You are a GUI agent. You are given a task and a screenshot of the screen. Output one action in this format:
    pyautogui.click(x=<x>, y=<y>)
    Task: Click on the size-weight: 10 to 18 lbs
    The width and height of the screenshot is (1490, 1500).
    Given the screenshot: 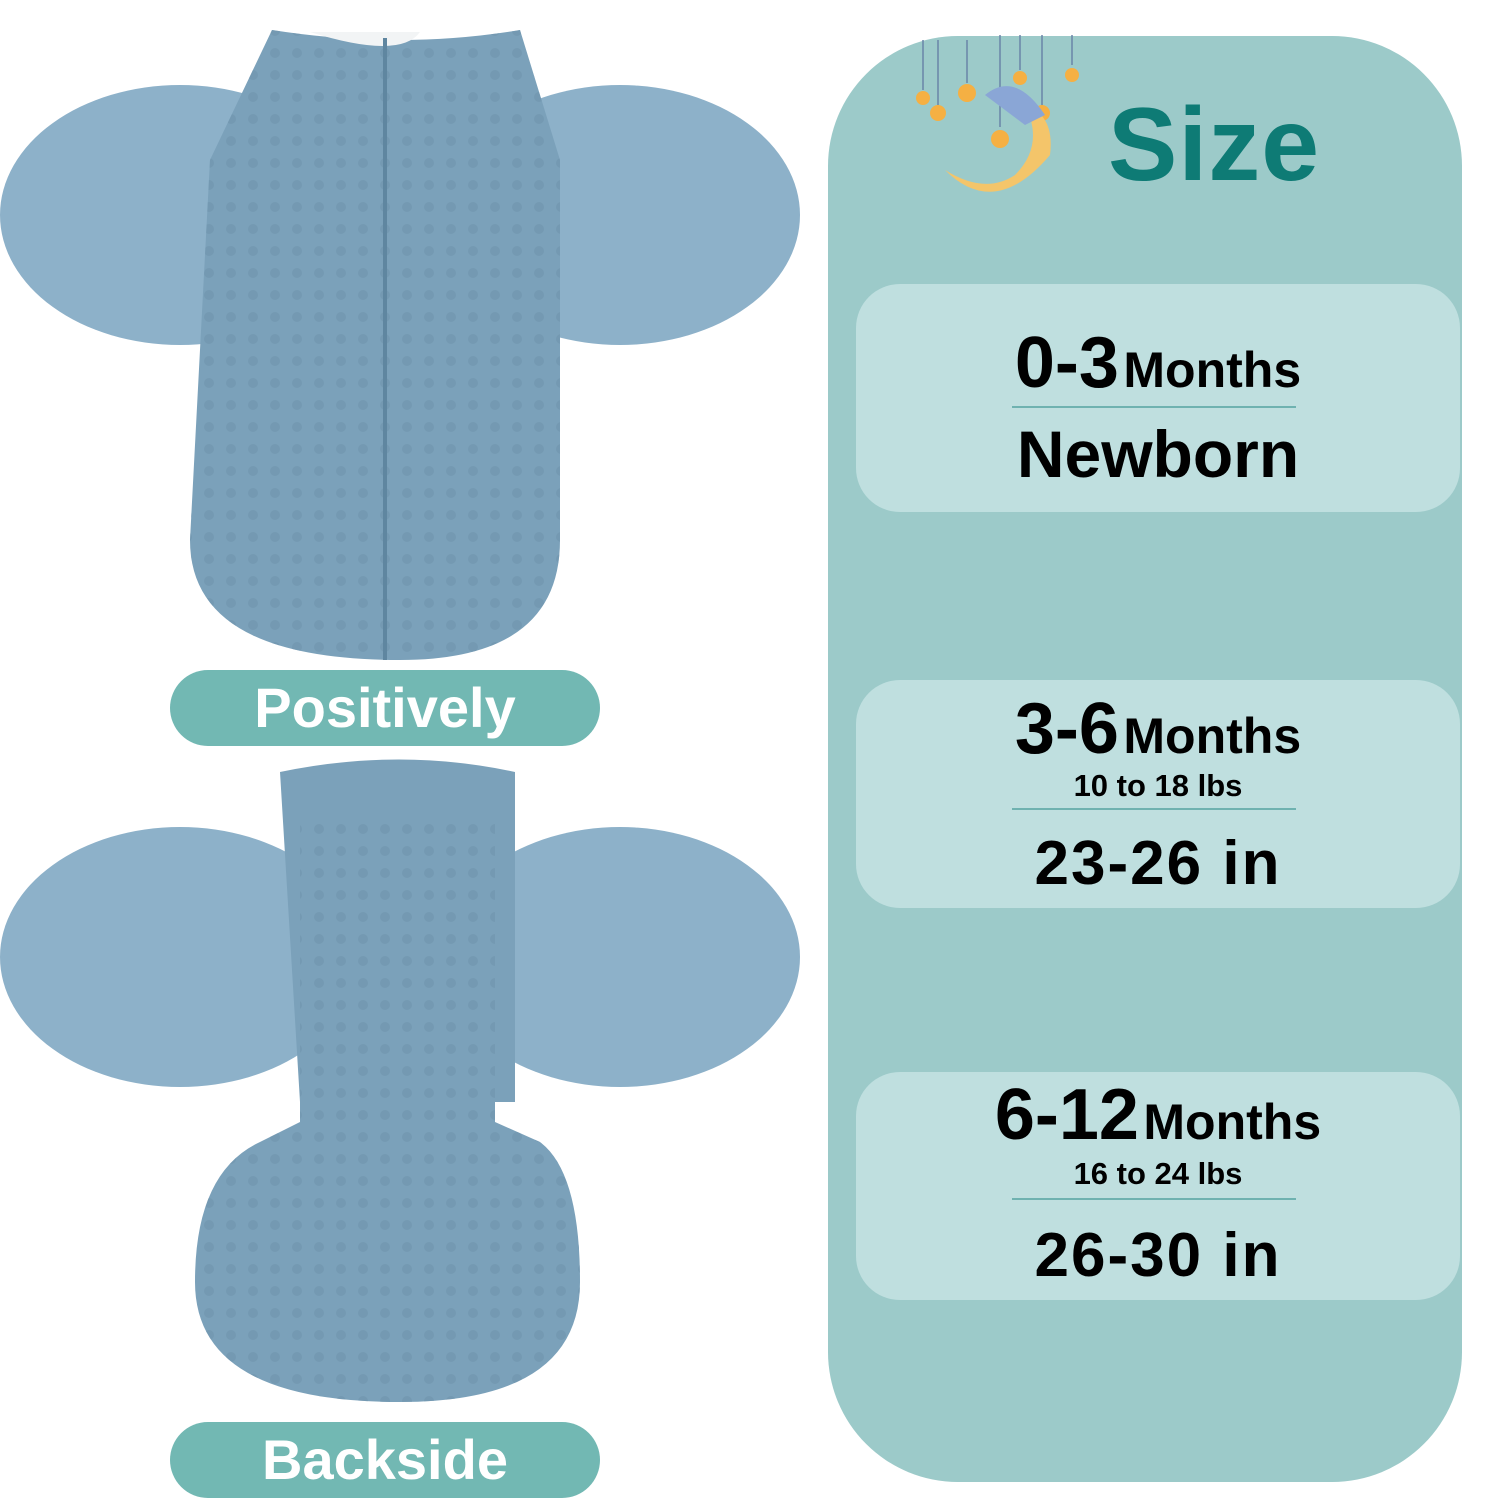 What is the action you would take?
    pyautogui.click(x=1158, y=785)
    